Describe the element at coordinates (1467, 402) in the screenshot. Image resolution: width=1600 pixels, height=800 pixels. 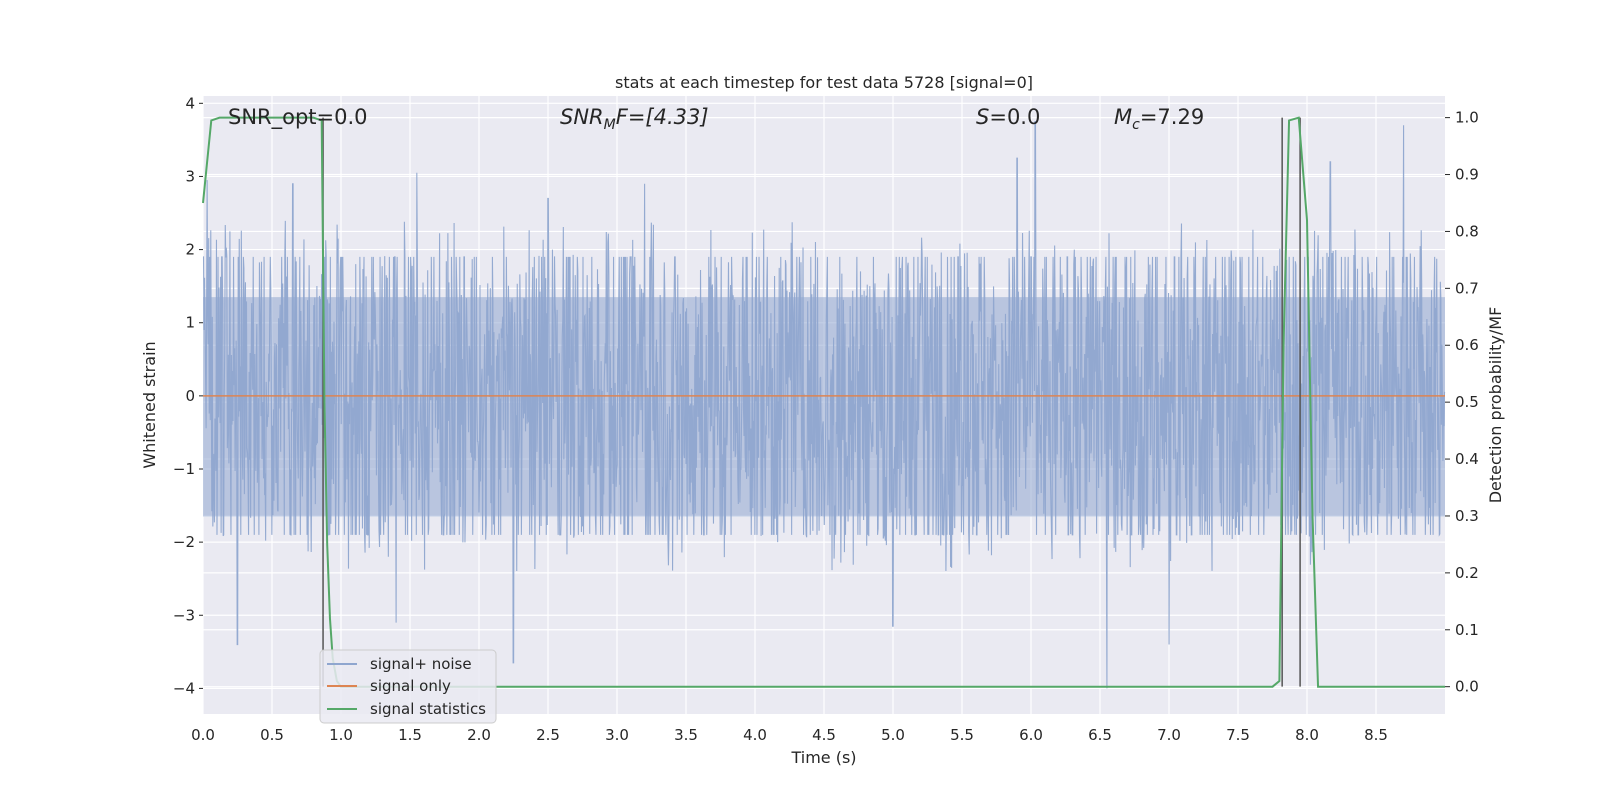
I see `y-right-tick-label: 0.5` at that location.